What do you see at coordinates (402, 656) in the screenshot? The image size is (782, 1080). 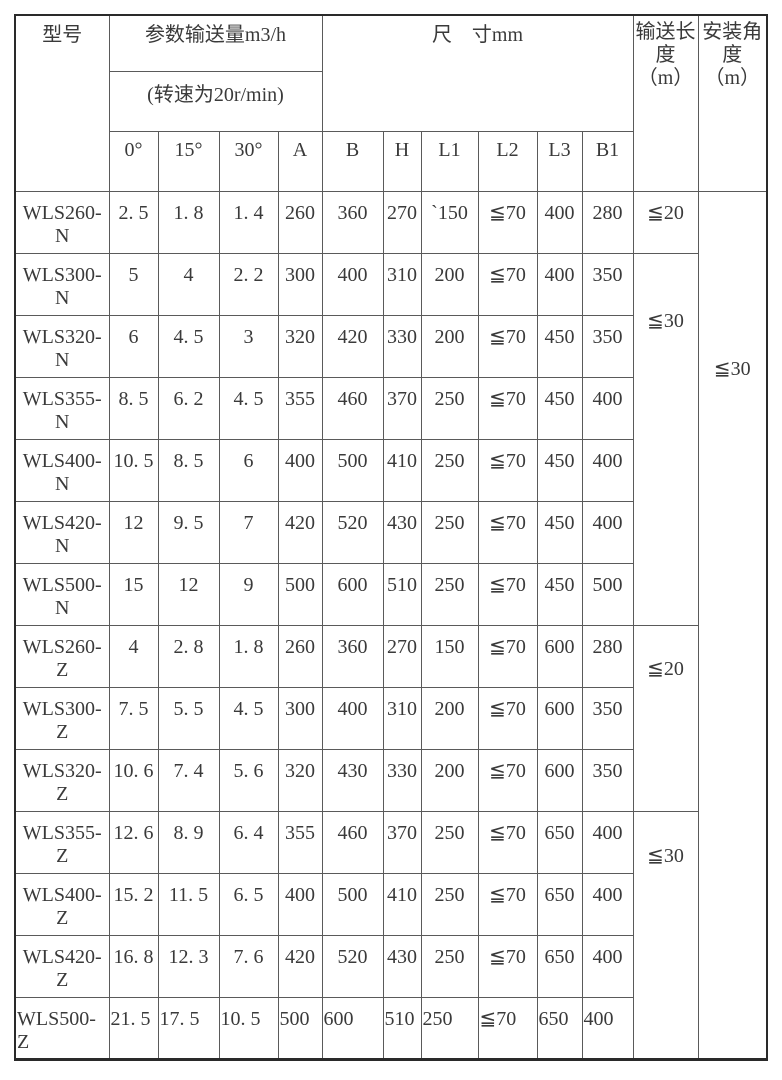 I see `value-cell: 270` at bounding box center [402, 656].